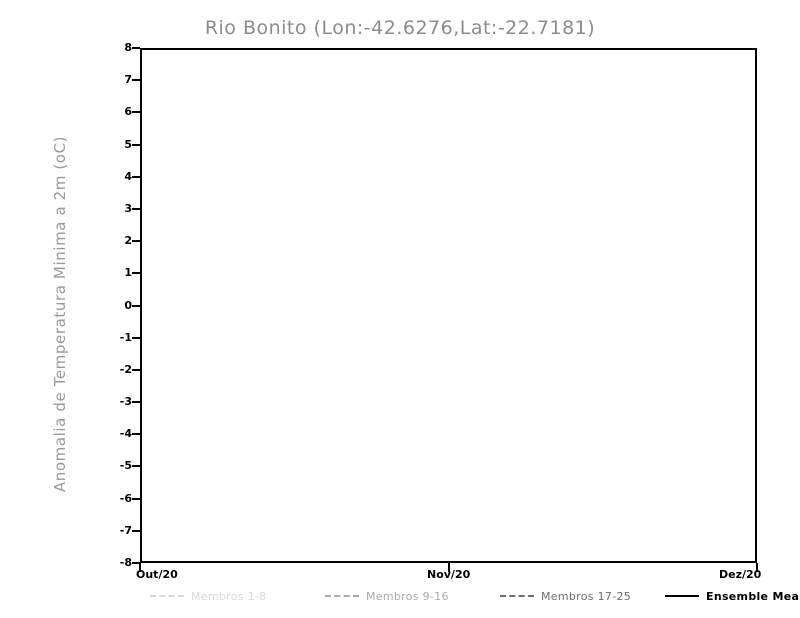 The width and height of the screenshot is (800, 618). What do you see at coordinates (125, 369) in the screenshot?
I see `y-tick-label: -2` at bounding box center [125, 369].